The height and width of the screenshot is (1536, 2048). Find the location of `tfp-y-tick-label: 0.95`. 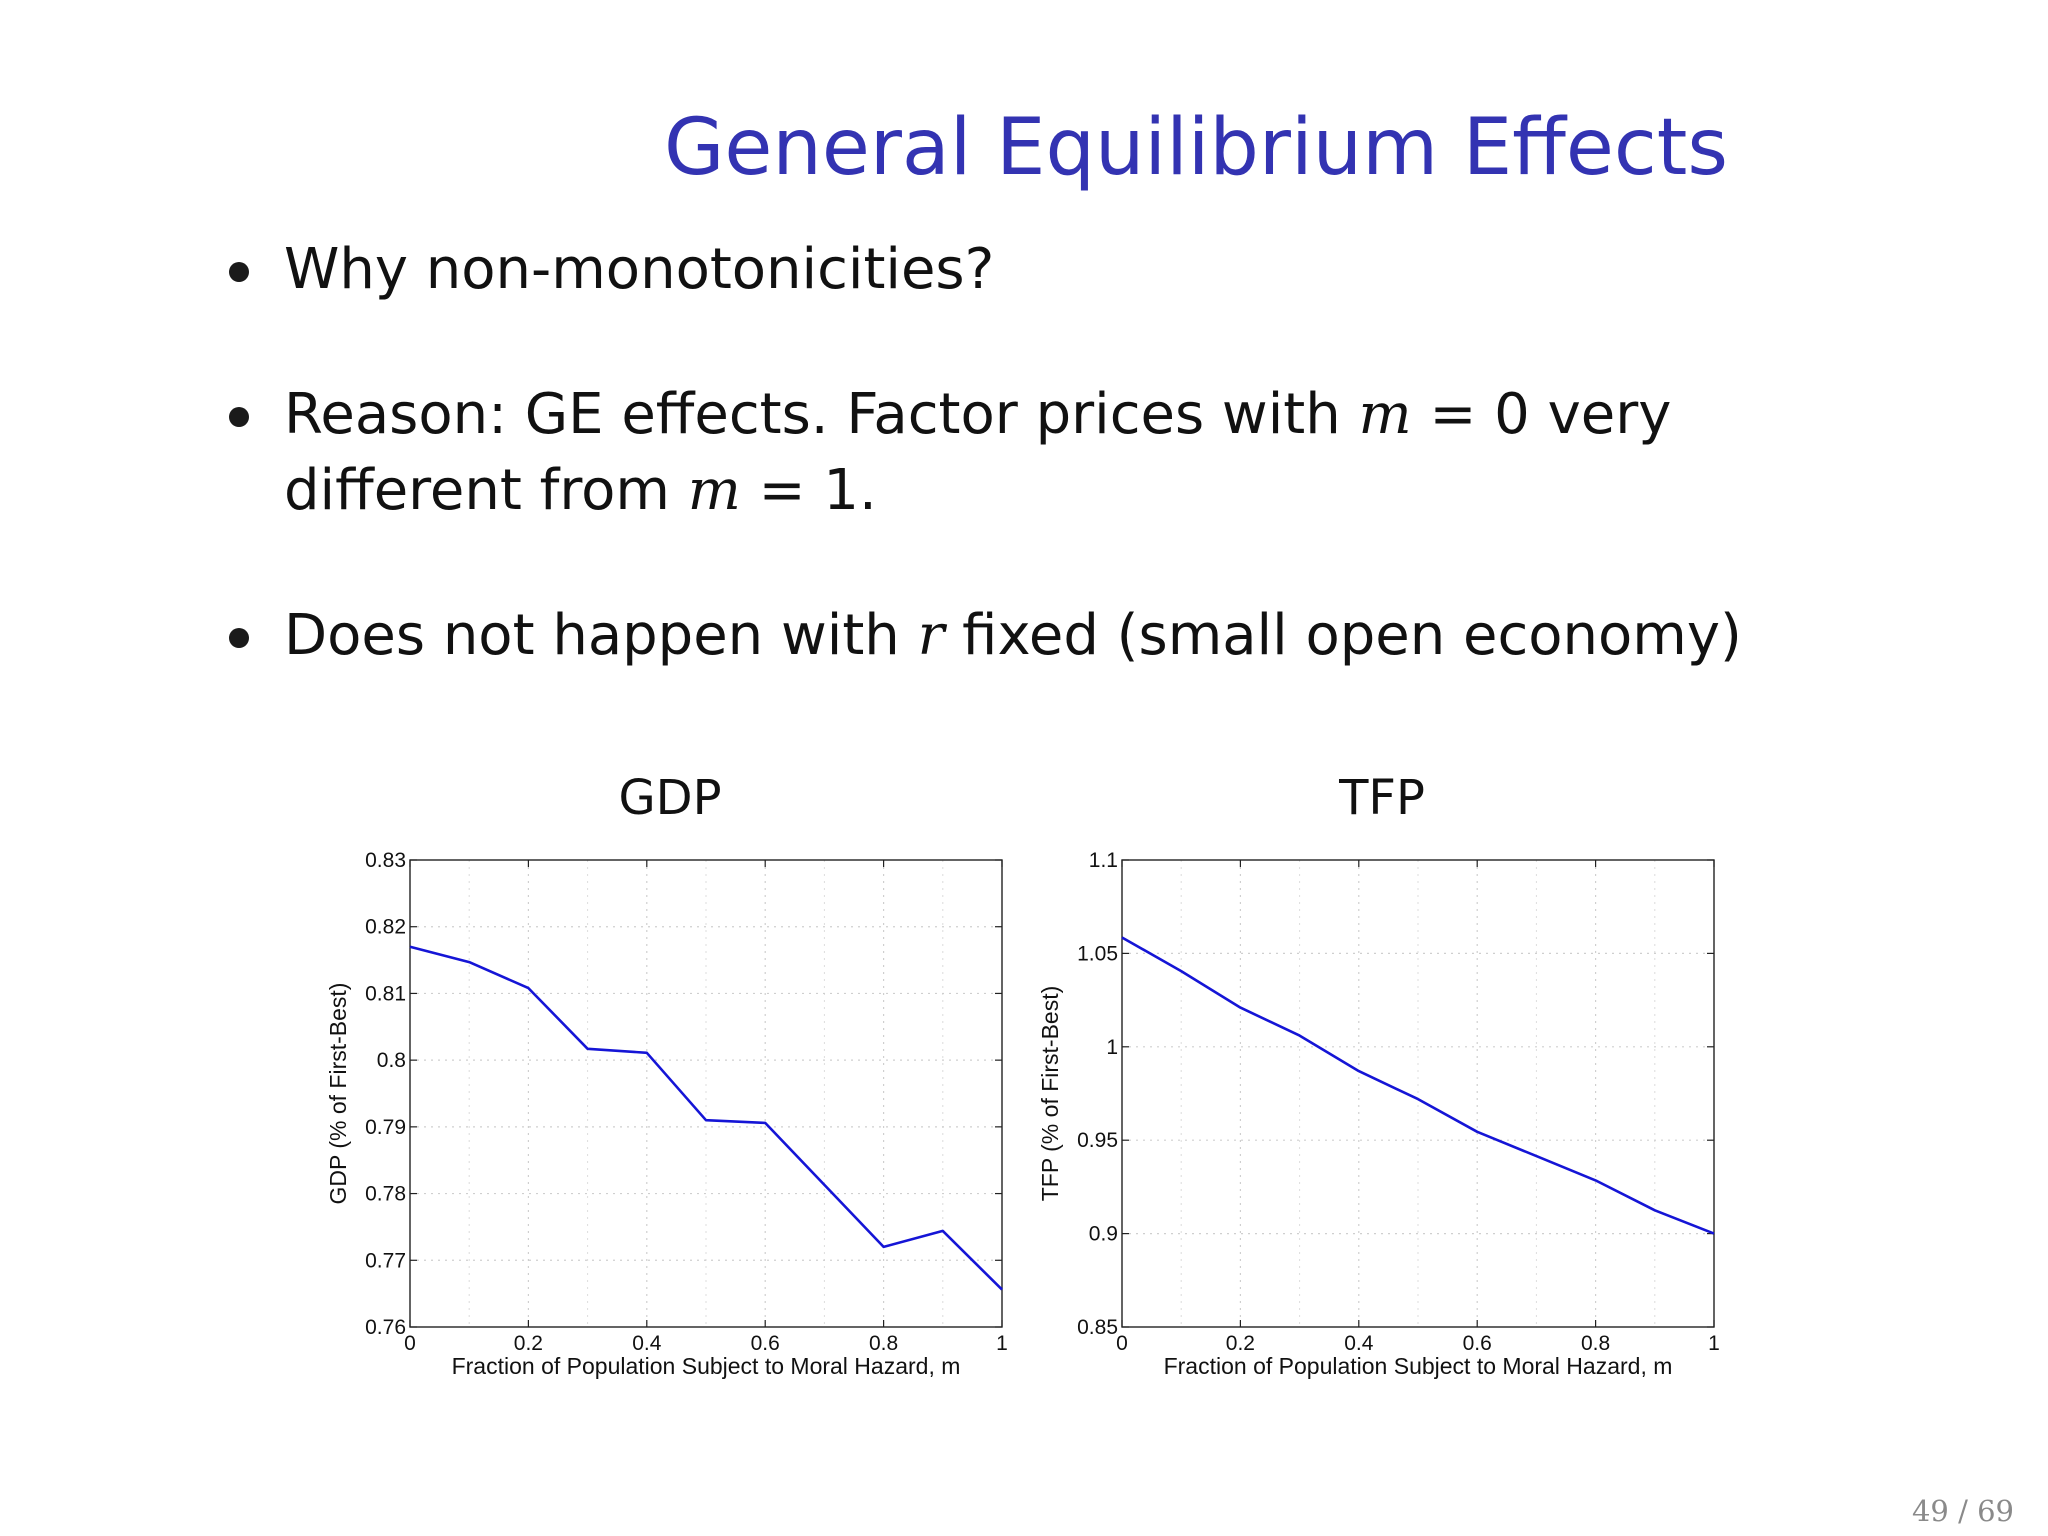

tfp-y-tick-label: 0.95 is located at coordinates (1097, 1140).